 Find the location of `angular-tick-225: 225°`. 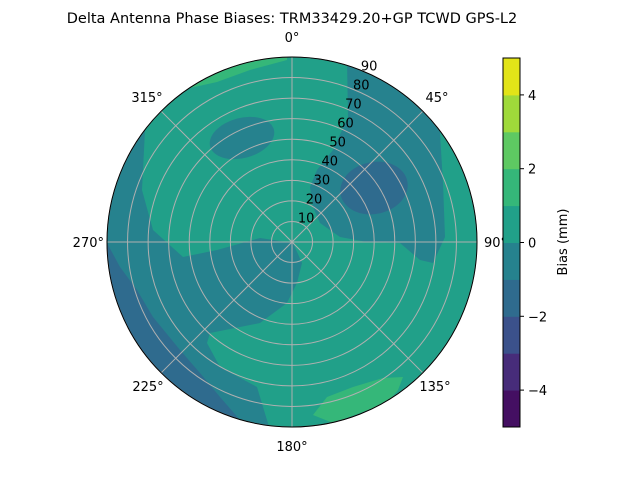

angular-tick-225: 225° is located at coordinates (147, 387).